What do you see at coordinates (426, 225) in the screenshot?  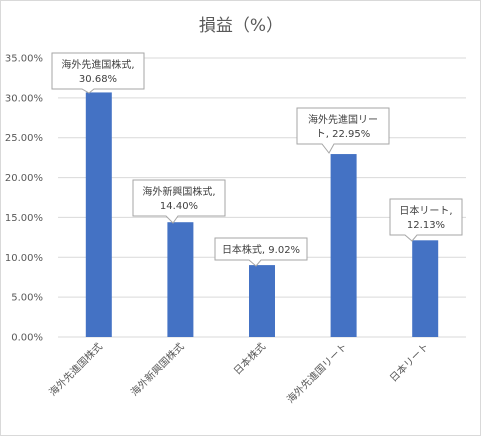 I see `data-label: 12.13%` at bounding box center [426, 225].